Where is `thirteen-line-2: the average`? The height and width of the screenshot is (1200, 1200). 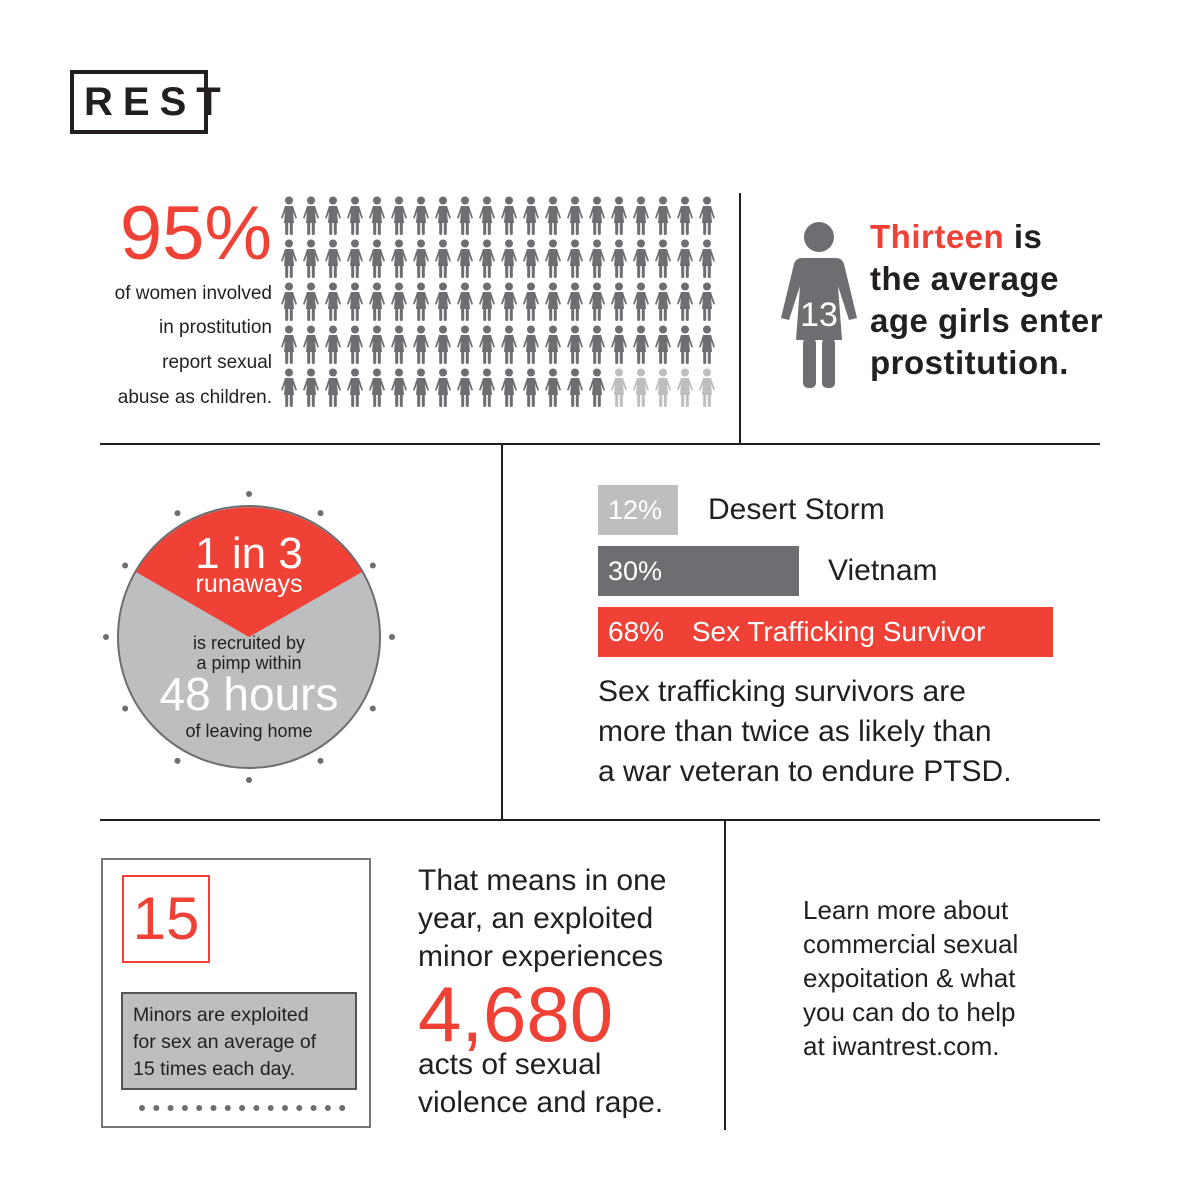
thirteen-line-2: the average is located at coordinates (964, 278).